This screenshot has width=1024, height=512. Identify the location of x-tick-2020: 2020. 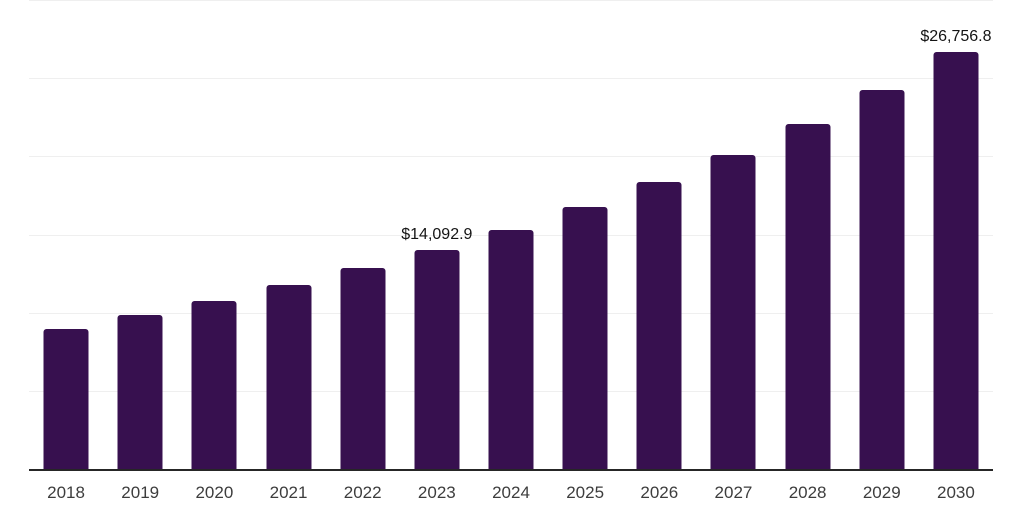
(214, 492).